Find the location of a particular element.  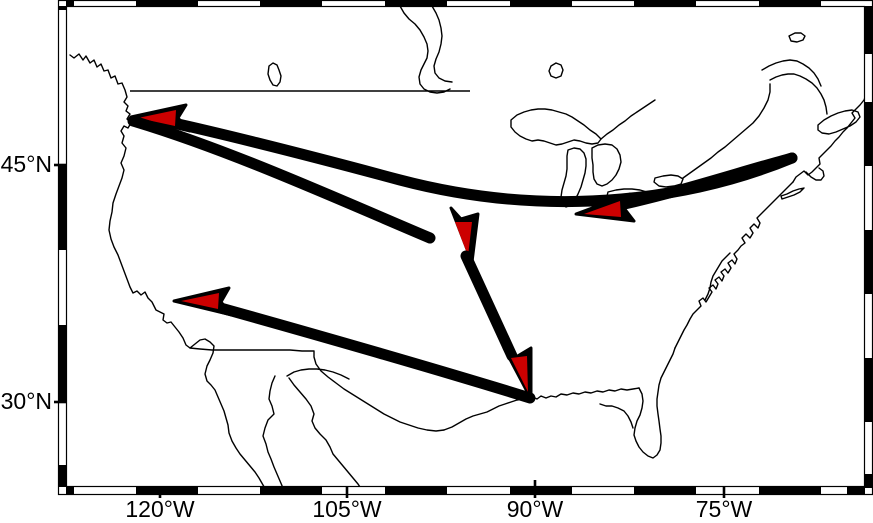

lake-of-the-woods is located at coordinates (556, 70).